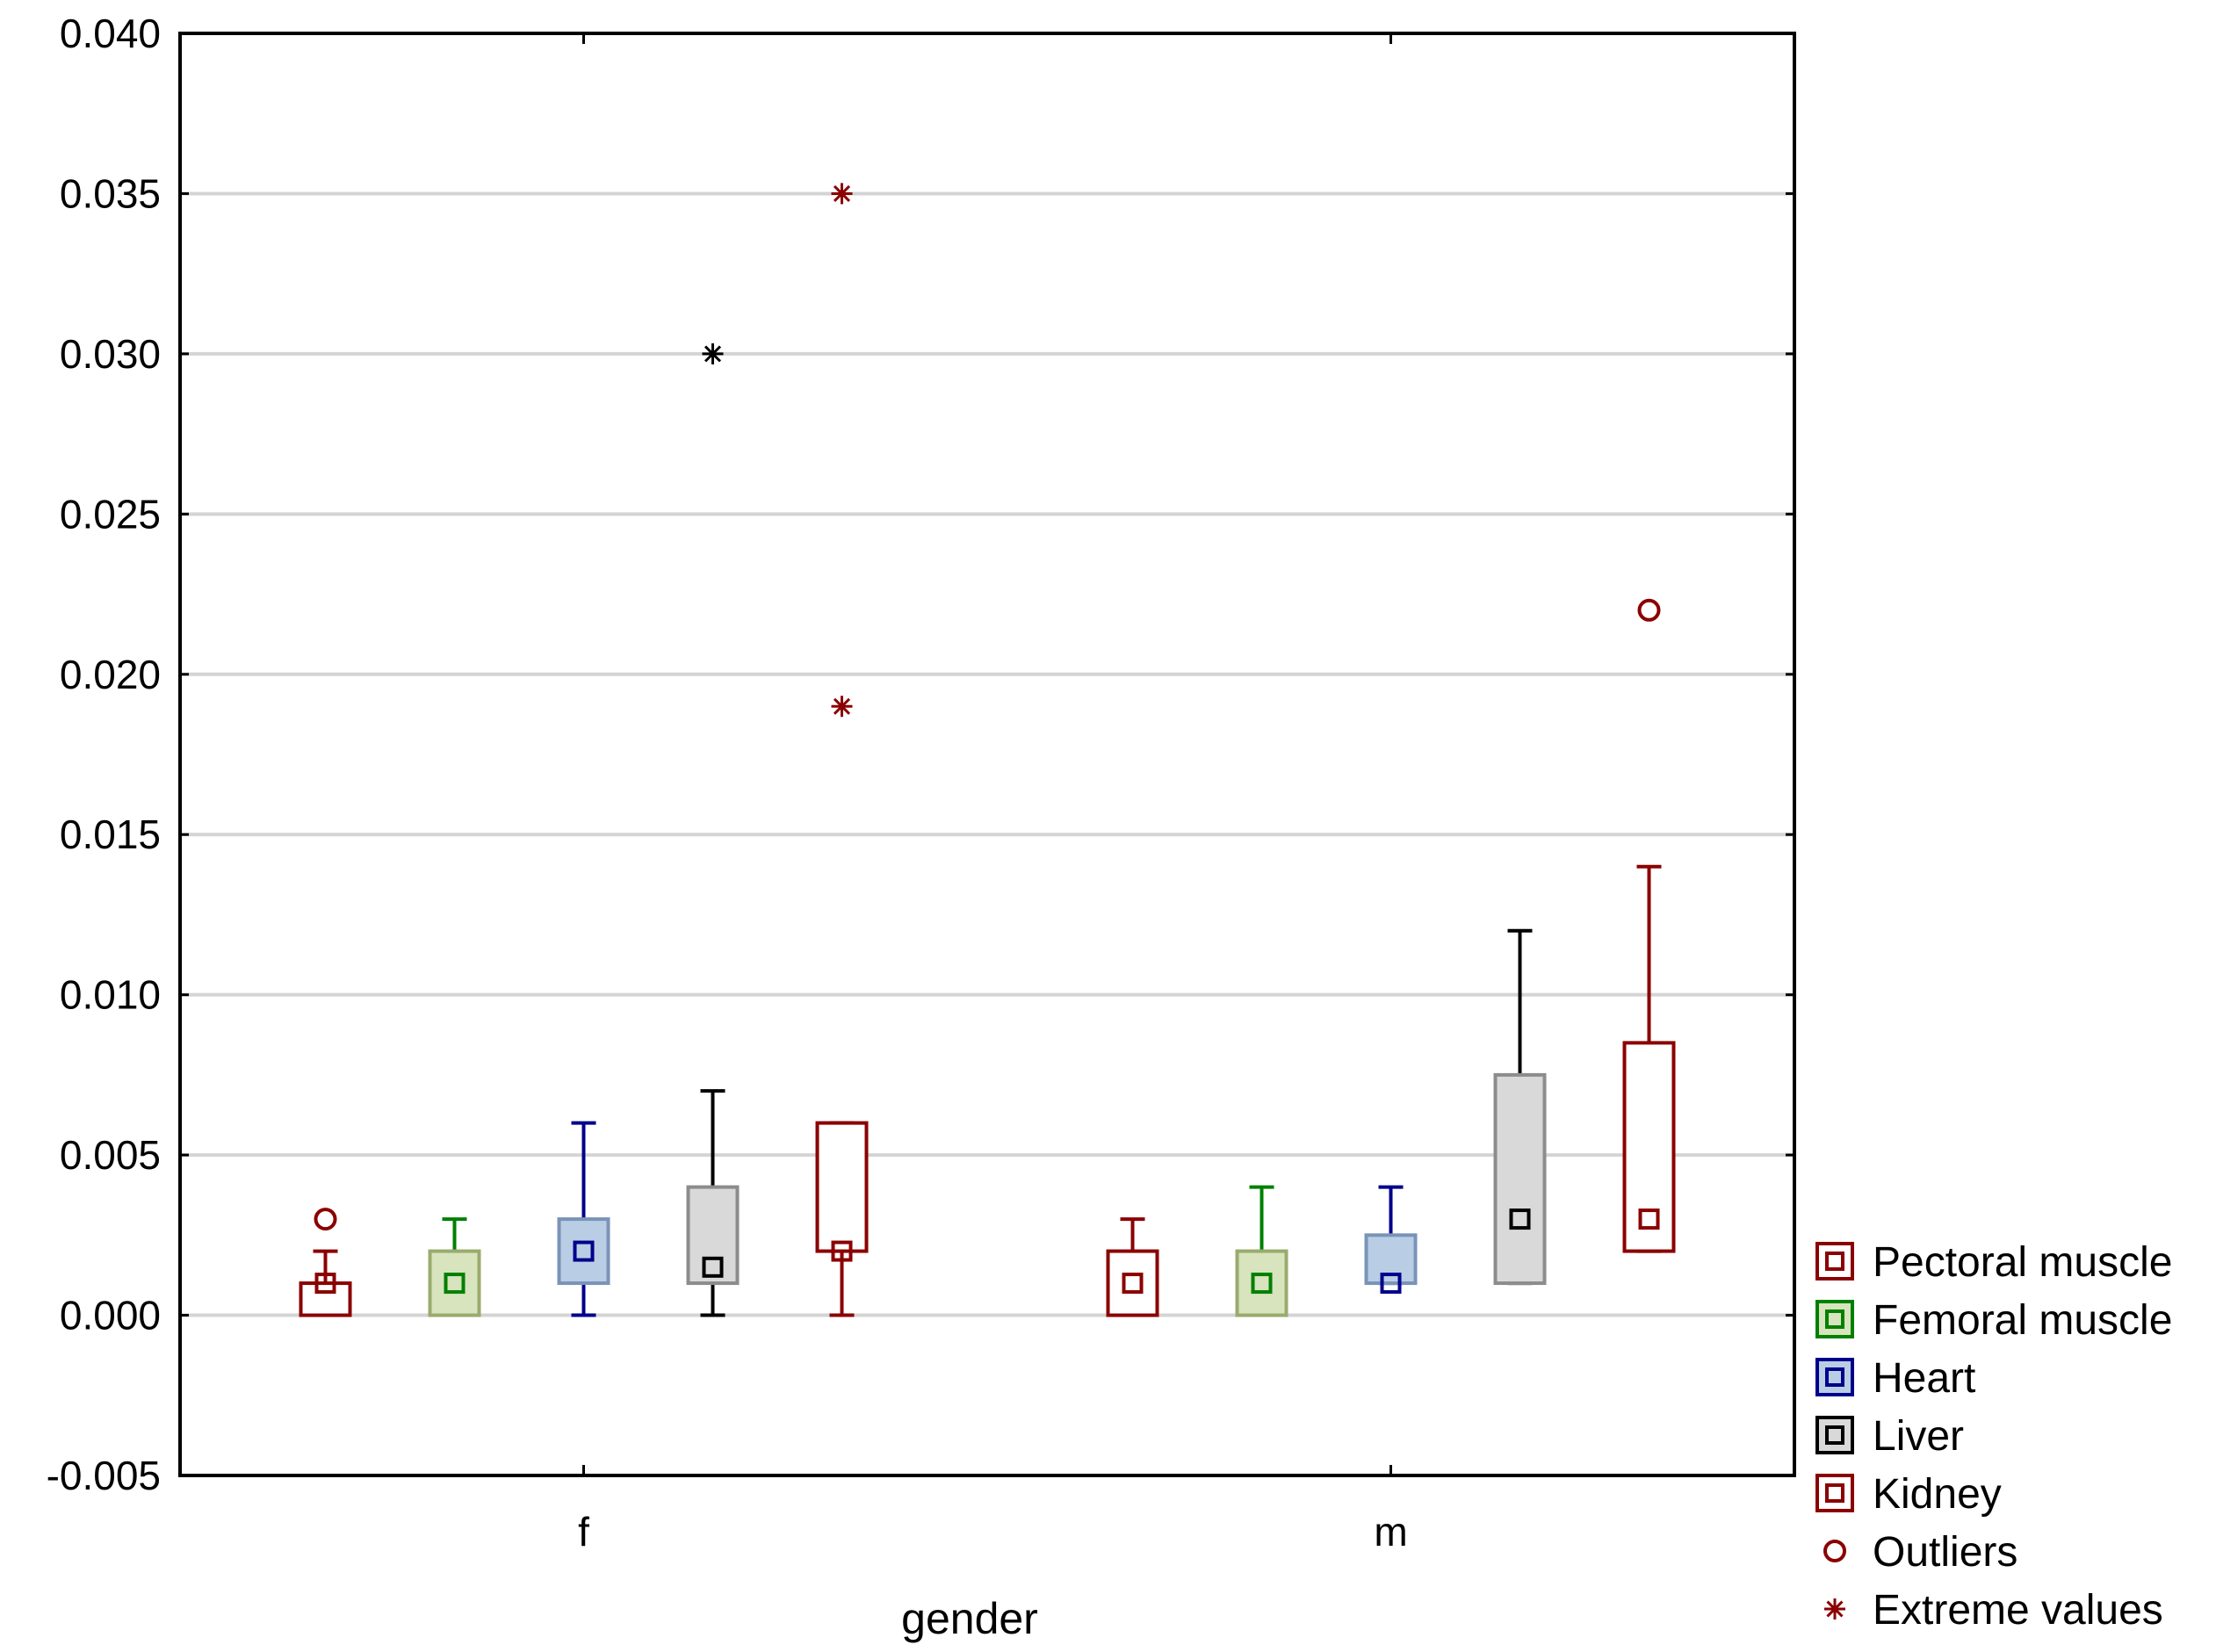  What do you see at coordinates (110, 1315) in the screenshot?
I see `y-tick-label: 0.000` at bounding box center [110, 1315].